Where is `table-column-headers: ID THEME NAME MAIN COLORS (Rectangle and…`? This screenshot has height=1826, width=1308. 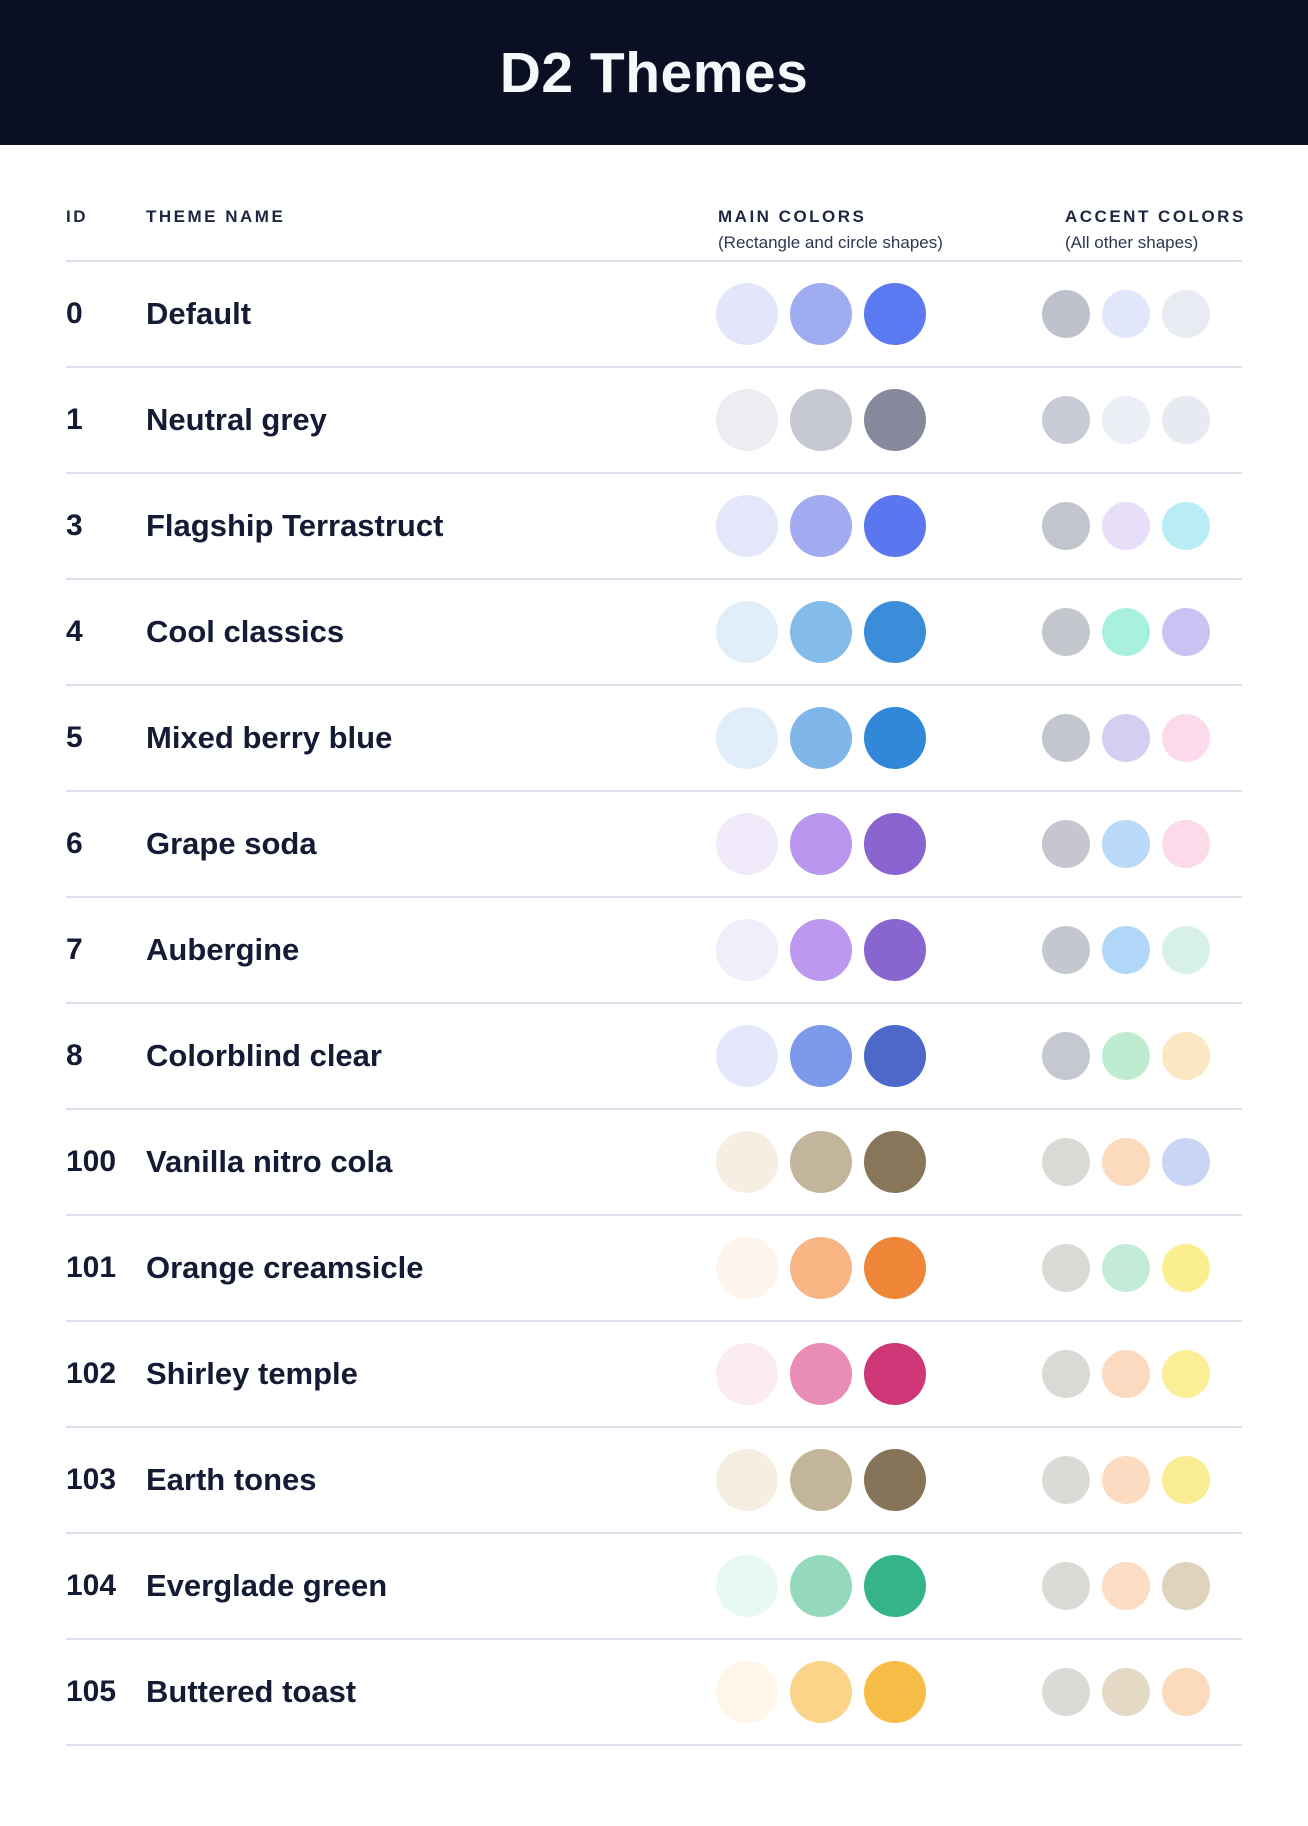 table-column-headers: ID THEME NAME MAIN COLORS (Rectangle and… is located at coordinates (654, 202).